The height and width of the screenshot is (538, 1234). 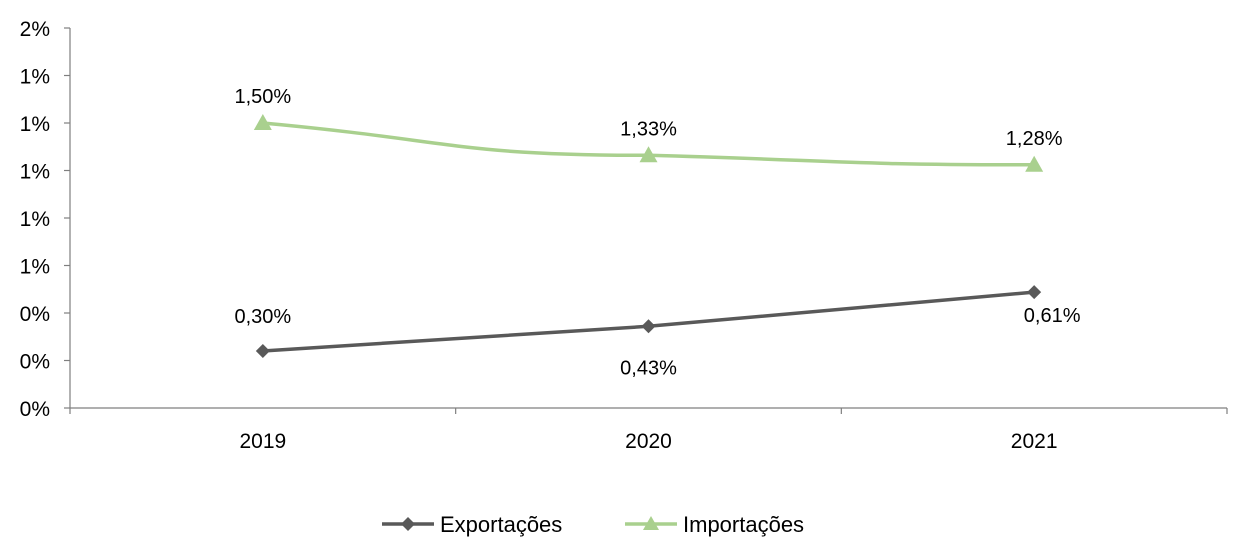 What do you see at coordinates (743, 524) in the screenshot?
I see `legend-label: Importações` at bounding box center [743, 524].